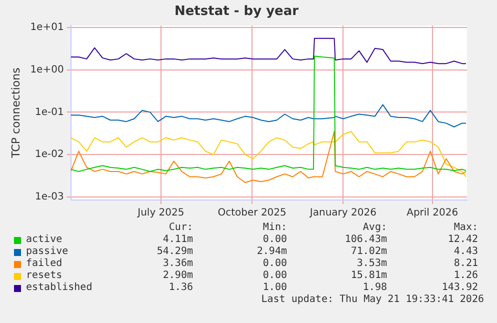  Describe the element at coordinates (47, 27) in the screenshot. I see `y-tick-label: 1e+01` at that location.